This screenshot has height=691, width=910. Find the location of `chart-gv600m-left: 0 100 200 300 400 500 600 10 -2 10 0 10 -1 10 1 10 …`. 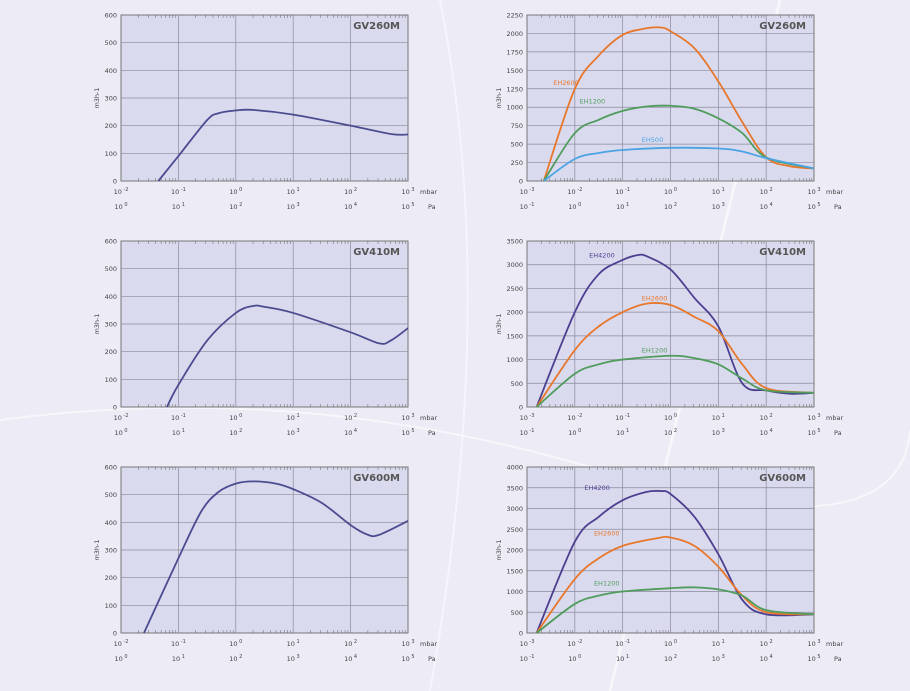

chart-gv600m-left: 0 100 200 300 400 500 600 10 -2 10 0 10 -1 10 1 10 … is located at coordinates (265, 564).